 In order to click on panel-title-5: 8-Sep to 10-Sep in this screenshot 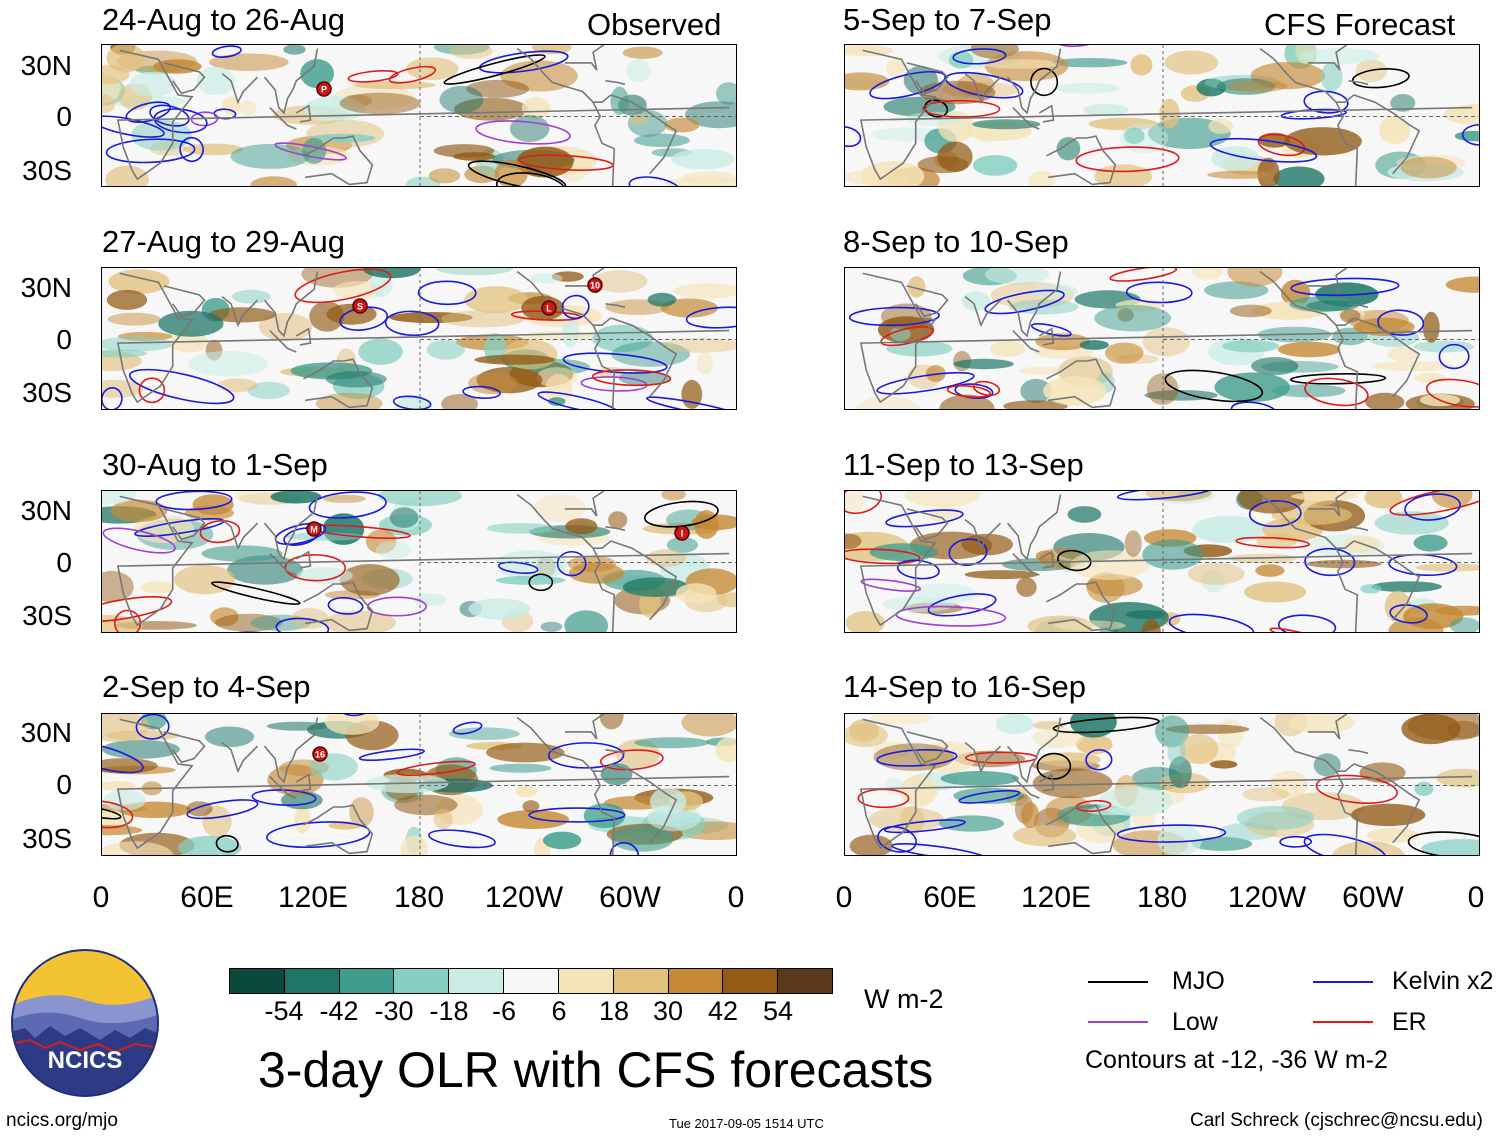, I will do `click(956, 241)`.